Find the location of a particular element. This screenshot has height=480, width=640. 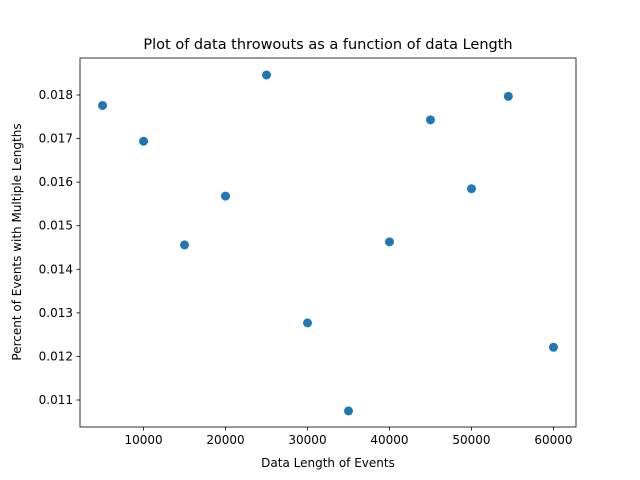

y-axis-label: Percent of Events with Multiple Lengths is located at coordinates (17, 241).